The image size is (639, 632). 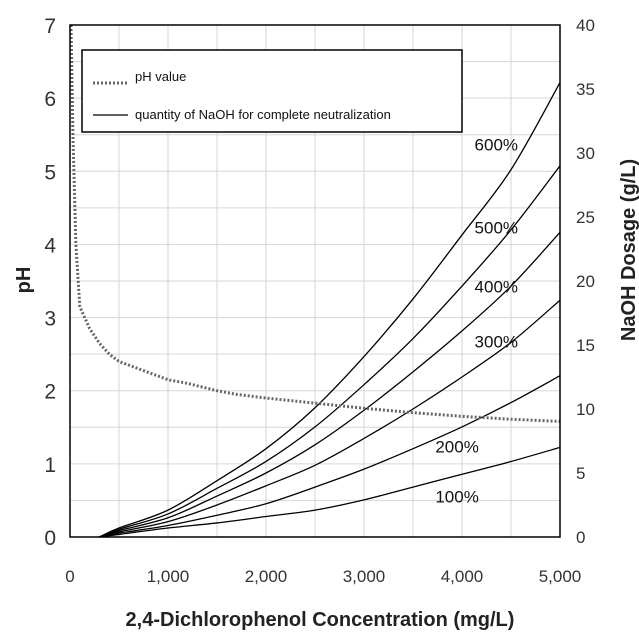 I want to click on y-tick-label: 4, so click(x=50, y=245).